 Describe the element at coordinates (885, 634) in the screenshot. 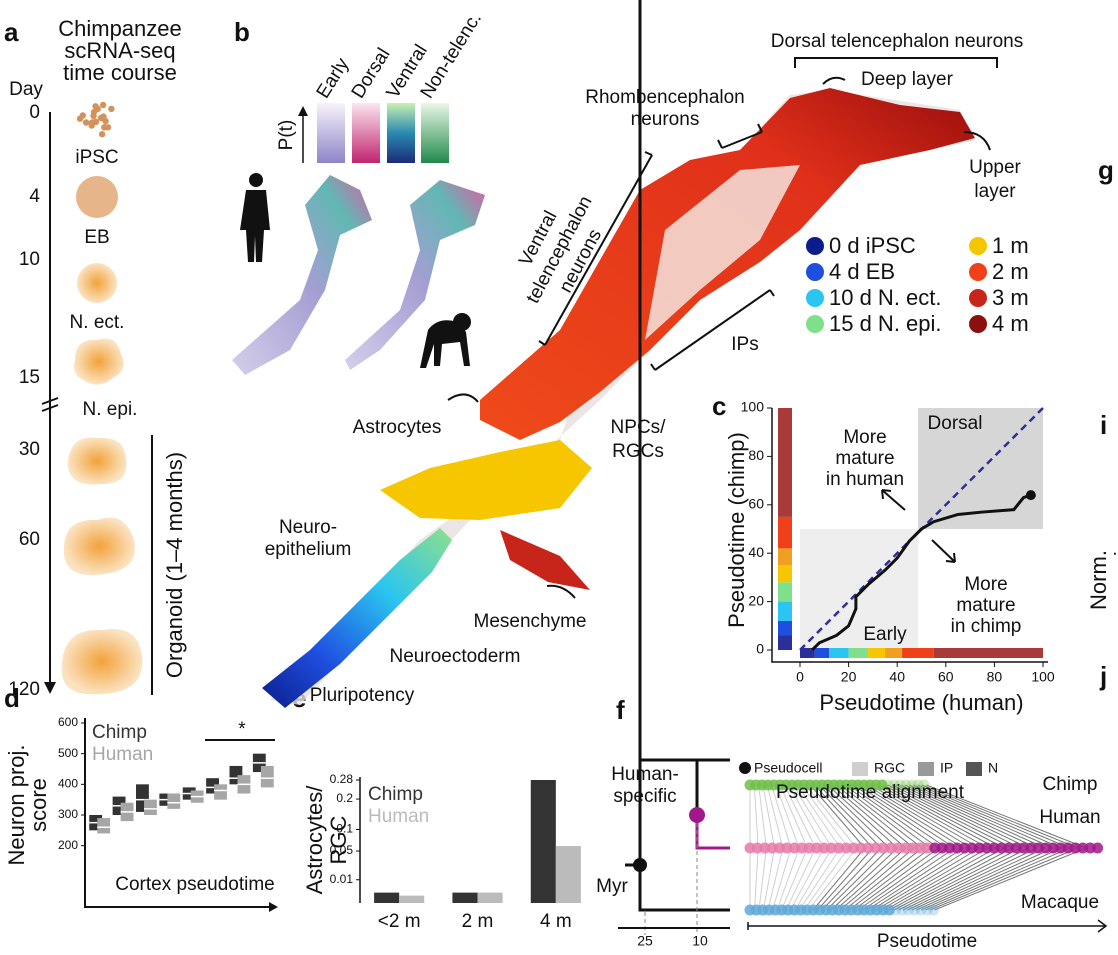

I see `region-label: Early` at that location.